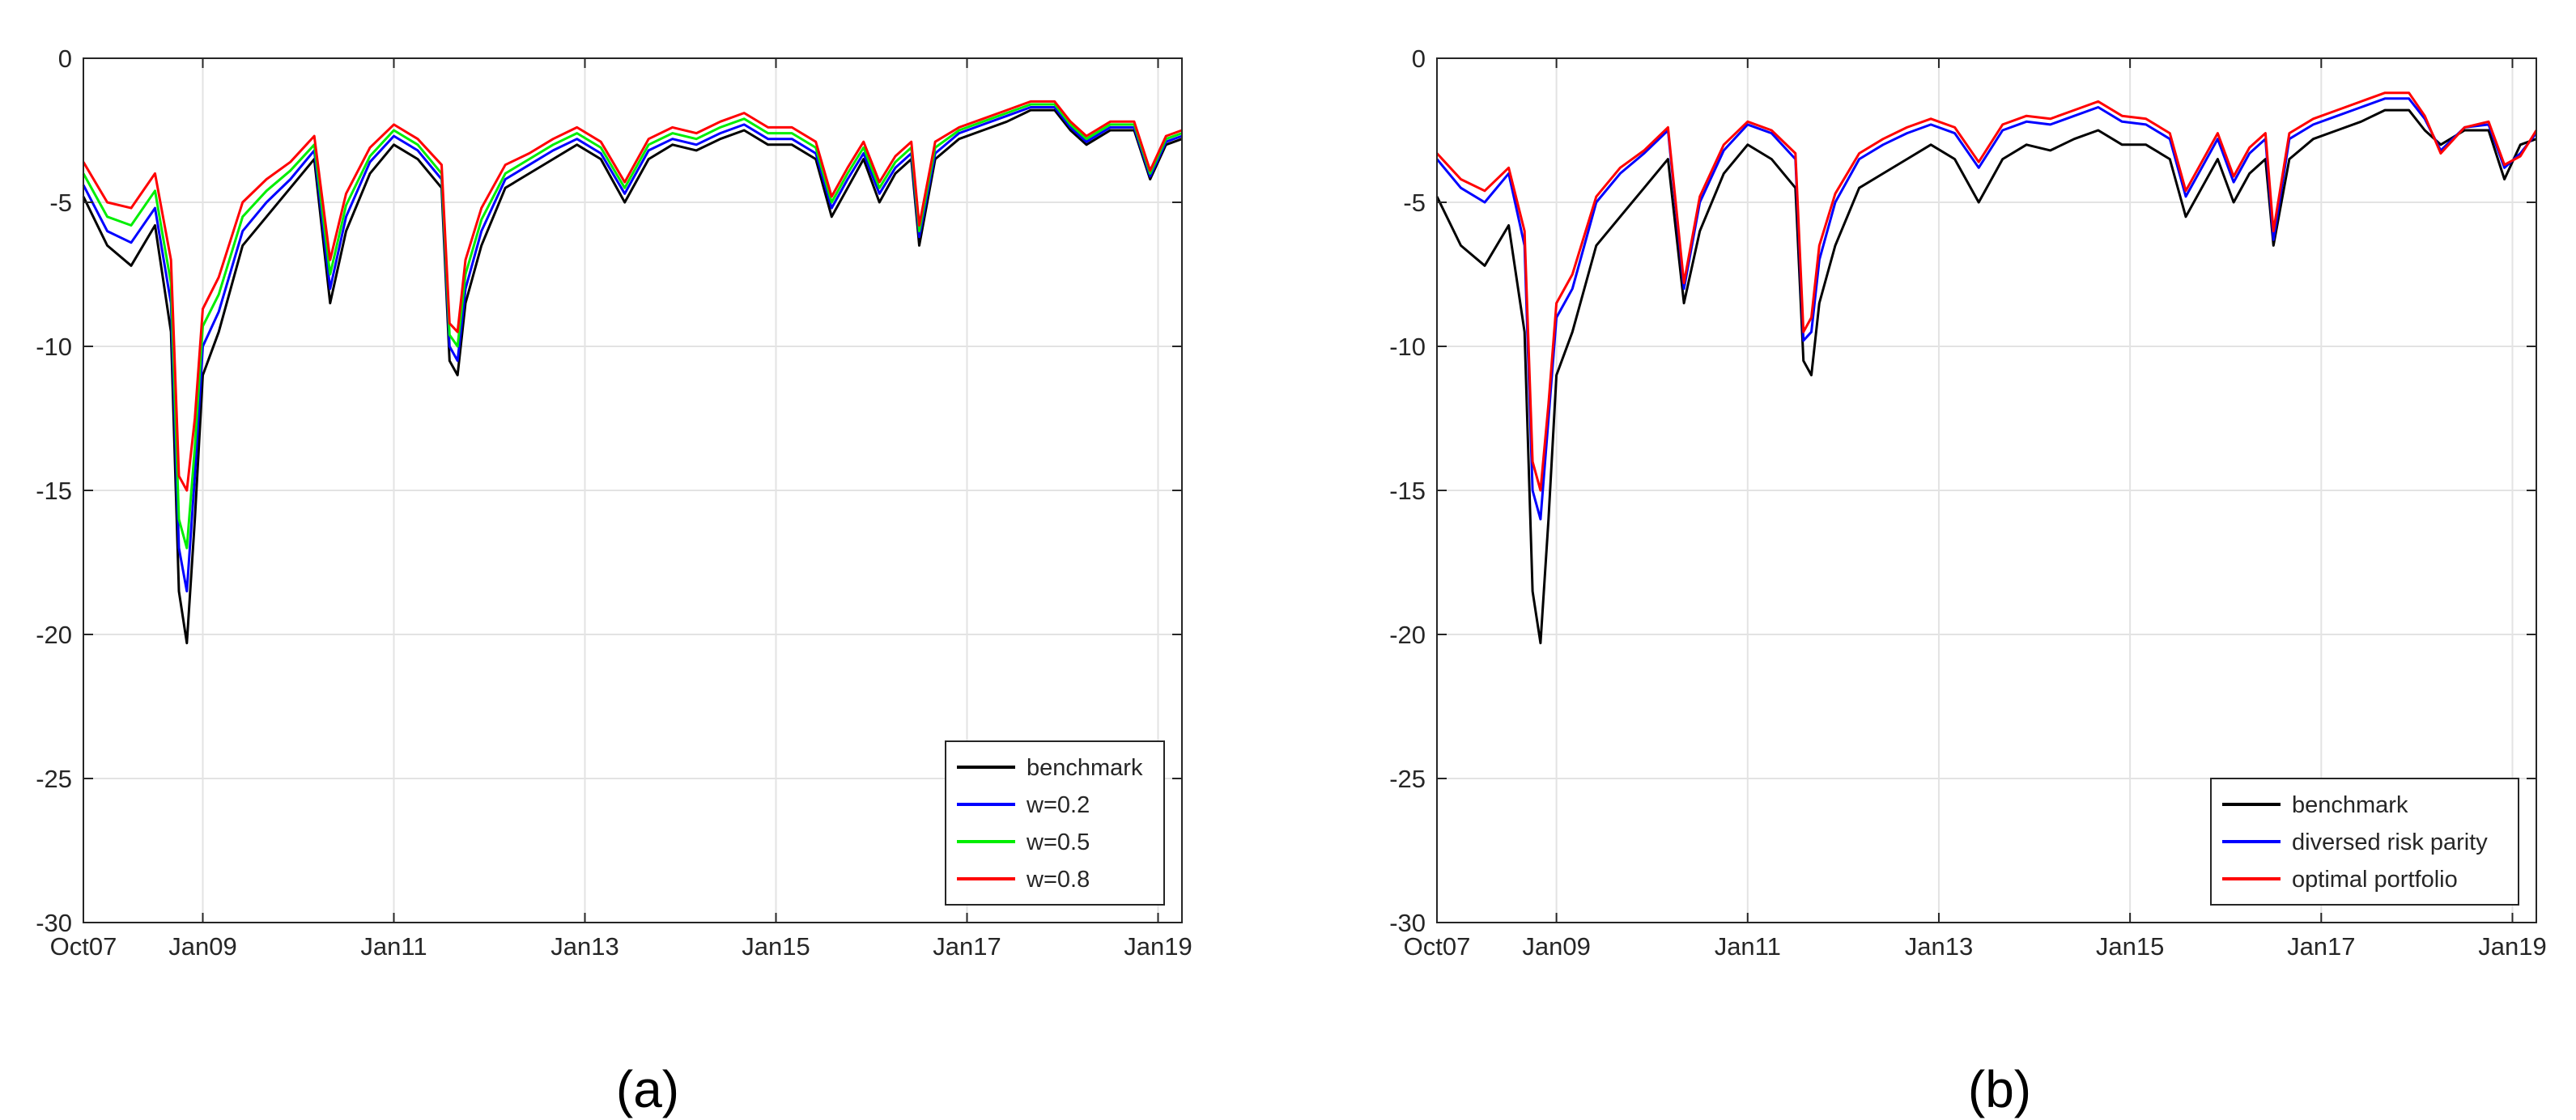 This screenshot has height=1120, width=2576. What do you see at coordinates (1058, 842) in the screenshot?
I see `legend-entry: w=0.5` at bounding box center [1058, 842].